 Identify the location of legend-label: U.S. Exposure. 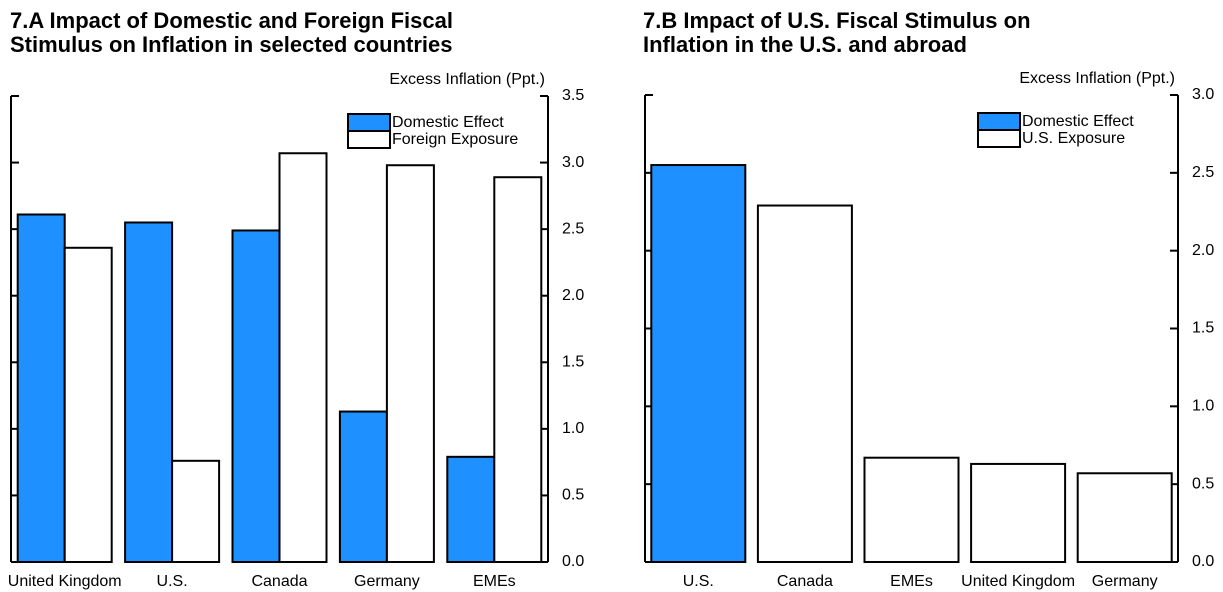
(1073, 138).